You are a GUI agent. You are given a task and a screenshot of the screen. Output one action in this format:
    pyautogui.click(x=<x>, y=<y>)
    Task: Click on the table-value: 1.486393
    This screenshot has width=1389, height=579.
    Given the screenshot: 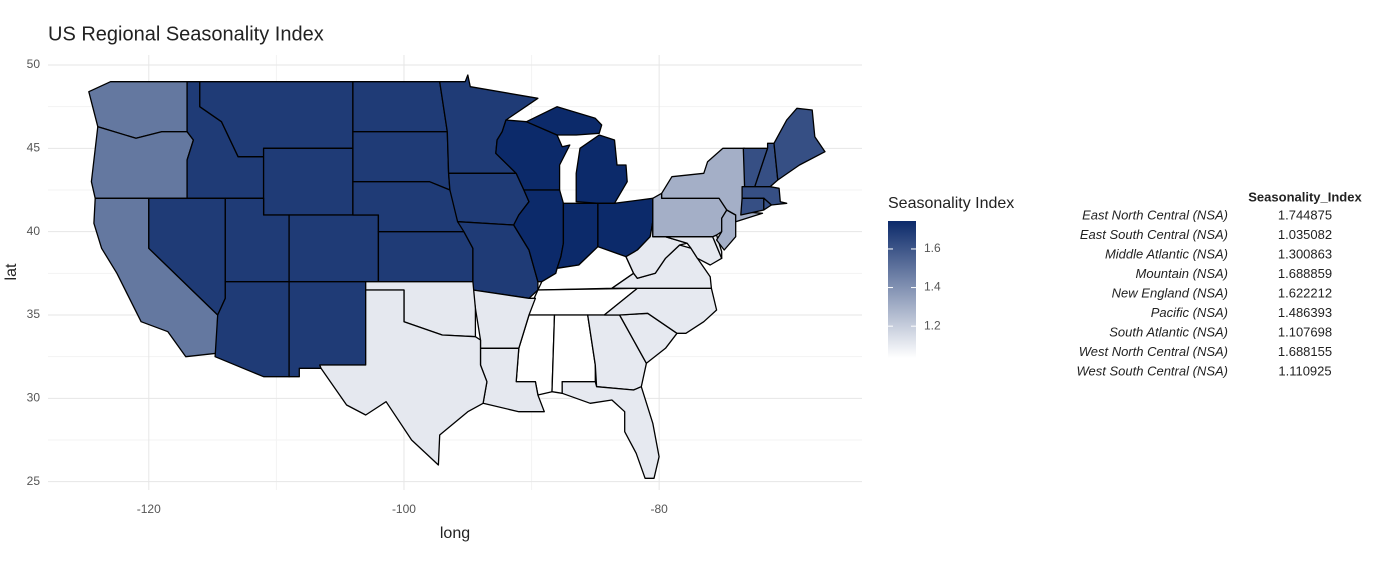 What is the action you would take?
    pyautogui.click(x=1305, y=312)
    